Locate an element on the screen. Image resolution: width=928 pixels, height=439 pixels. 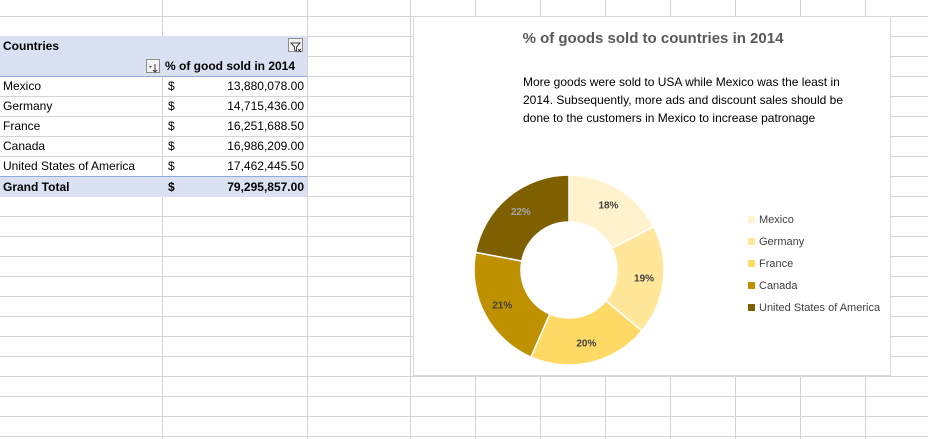
slice-data-label: 22% is located at coordinates (521, 212).